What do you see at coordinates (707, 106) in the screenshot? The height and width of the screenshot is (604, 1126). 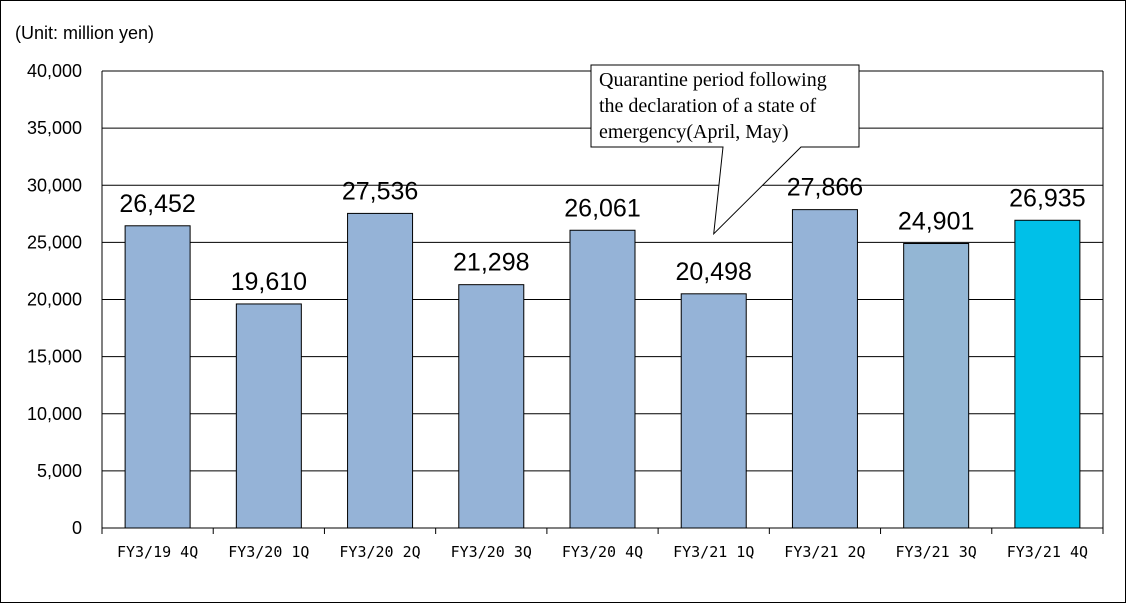 I see `callout-text-line: the declaration of a state of` at bounding box center [707, 106].